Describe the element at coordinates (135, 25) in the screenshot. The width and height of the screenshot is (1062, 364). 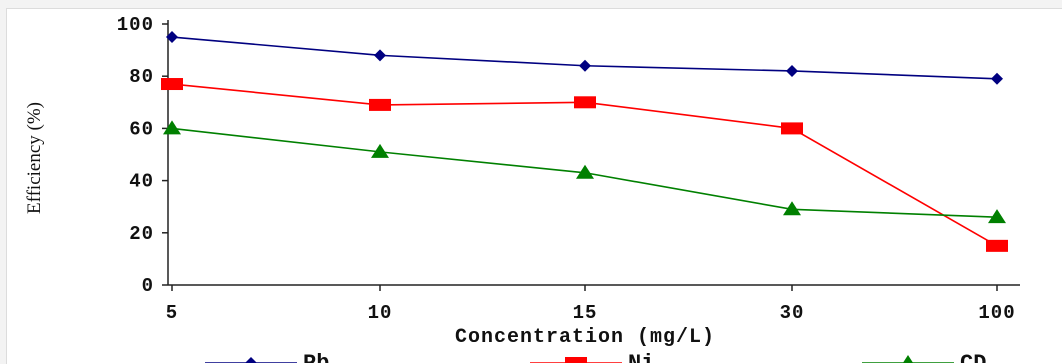
I see `y-tick-label: 100` at that location.